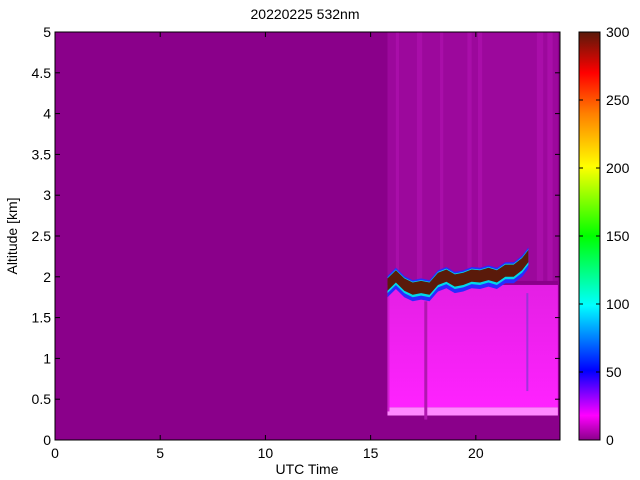 The image size is (640, 480). What do you see at coordinates (47, 195) in the screenshot?
I see `y-tick-label: 3` at bounding box center [47, 195].